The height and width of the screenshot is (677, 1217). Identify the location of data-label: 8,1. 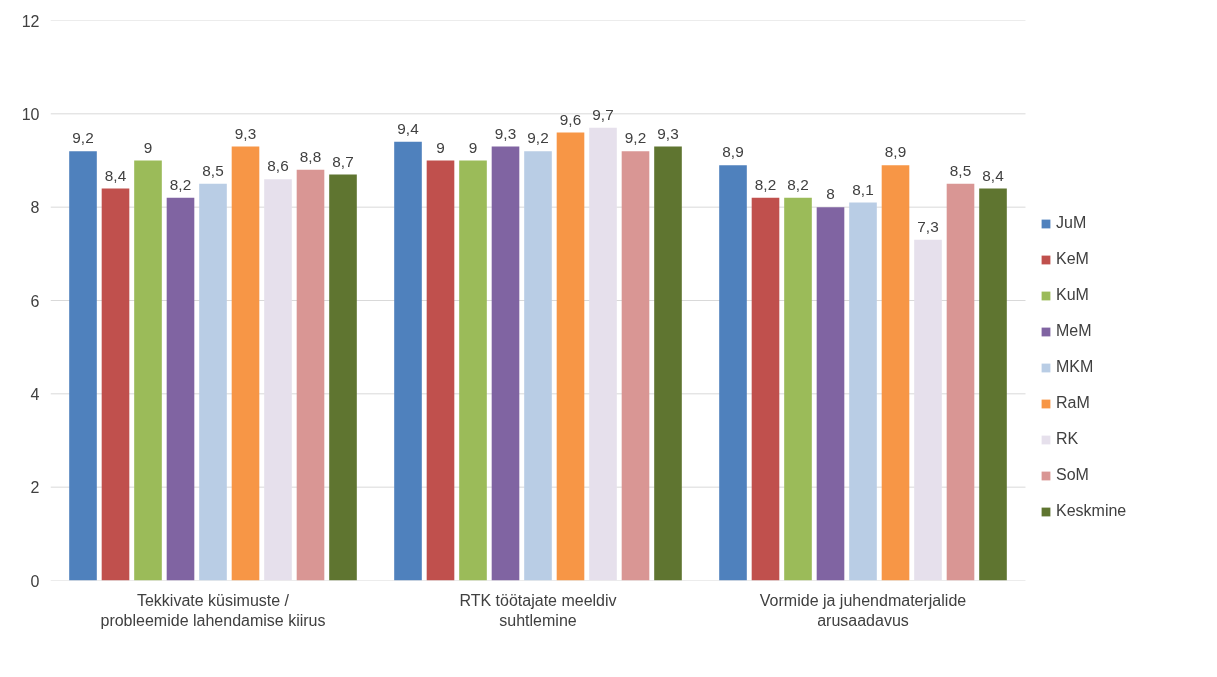
(863, 189).